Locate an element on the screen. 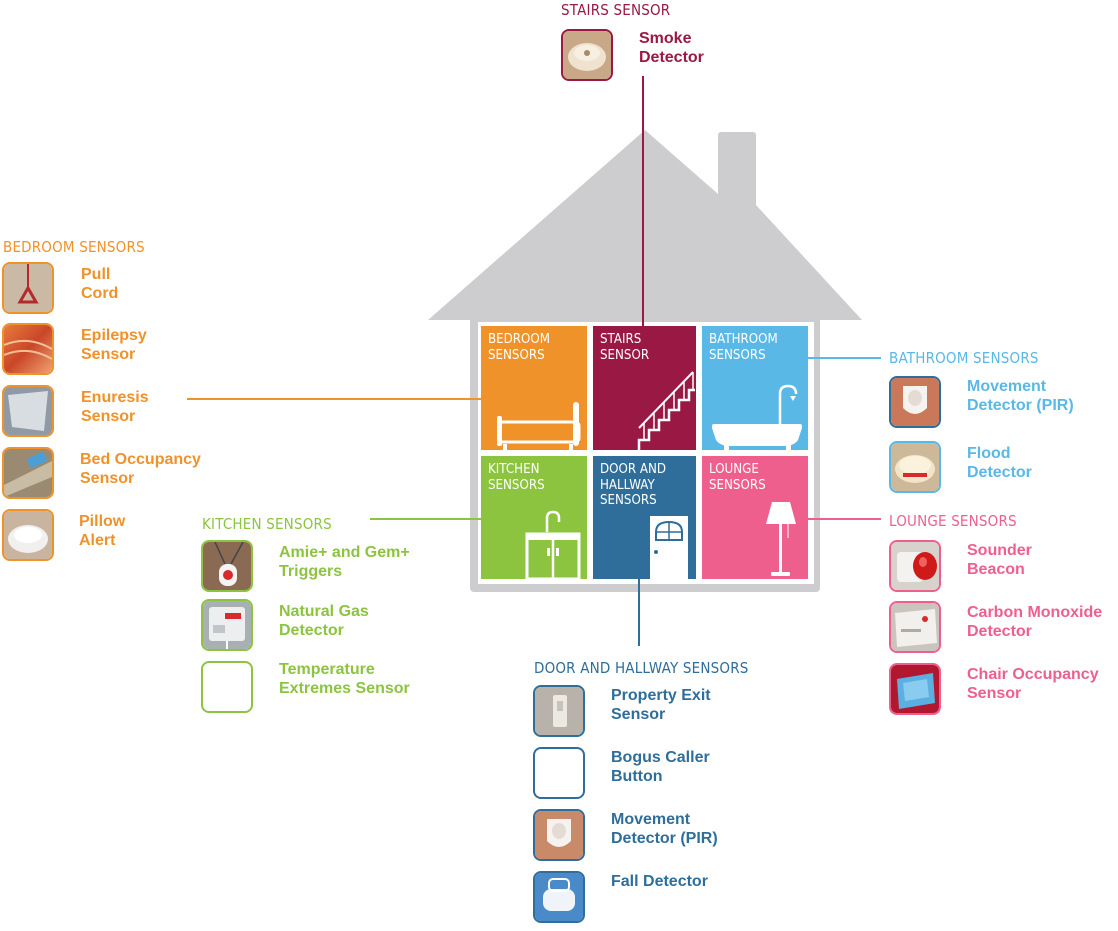  sensor-item-smoke-detector: Smoke Detector is located at coordinates (661, 57).